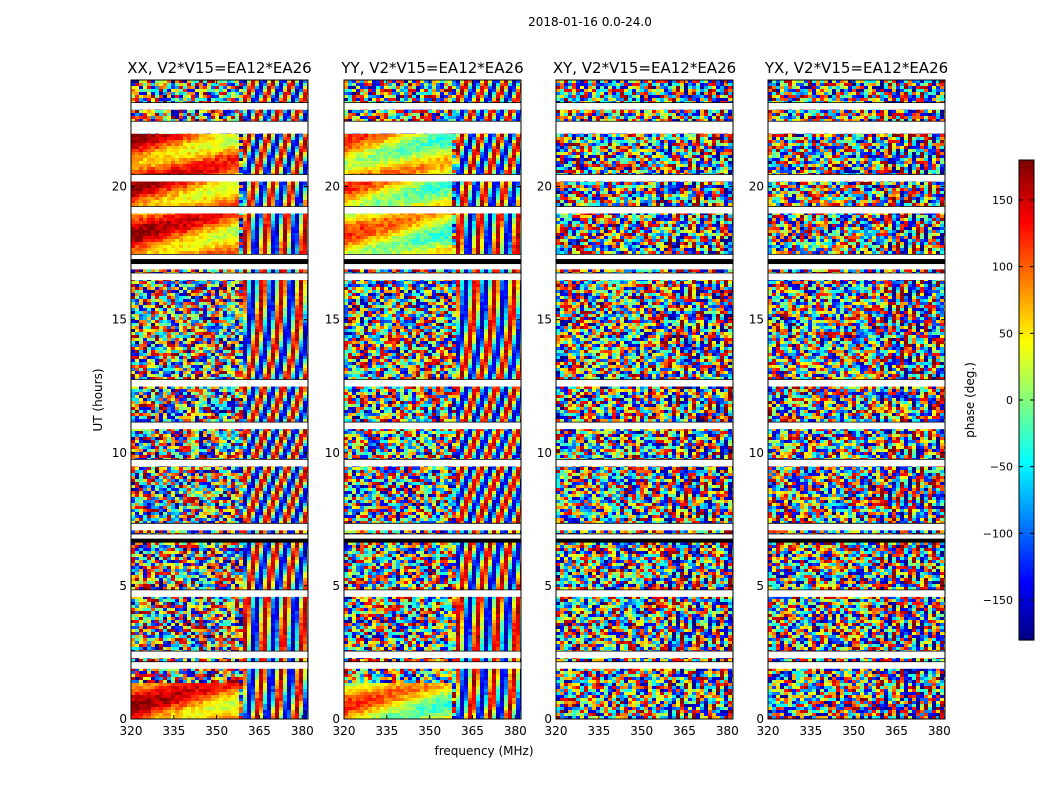  I want to click on colorbar-tick-label: −50, so click(1001, 467).